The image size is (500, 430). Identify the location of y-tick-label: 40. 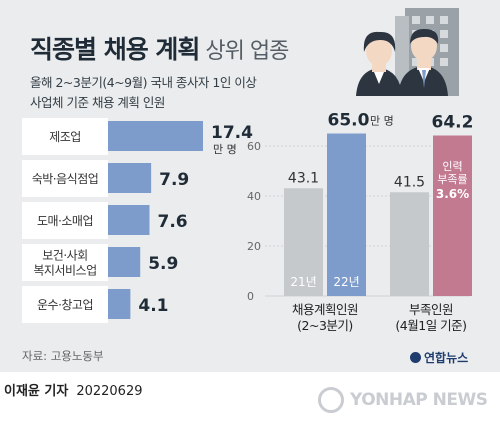
(254, 196).